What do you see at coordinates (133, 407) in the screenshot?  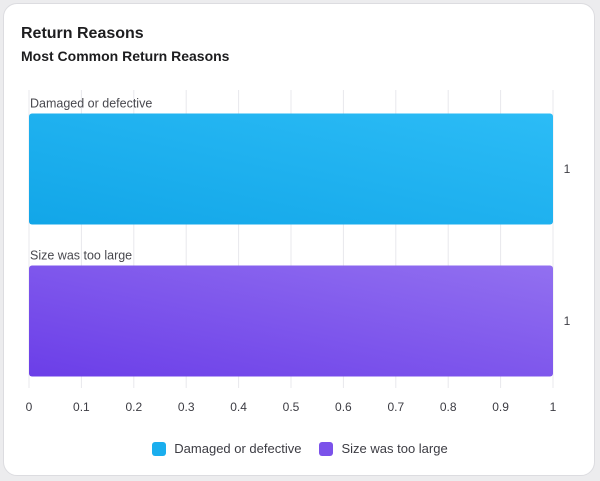 I see `x-tick-label: 0.2` at bounding box center [133, 407].